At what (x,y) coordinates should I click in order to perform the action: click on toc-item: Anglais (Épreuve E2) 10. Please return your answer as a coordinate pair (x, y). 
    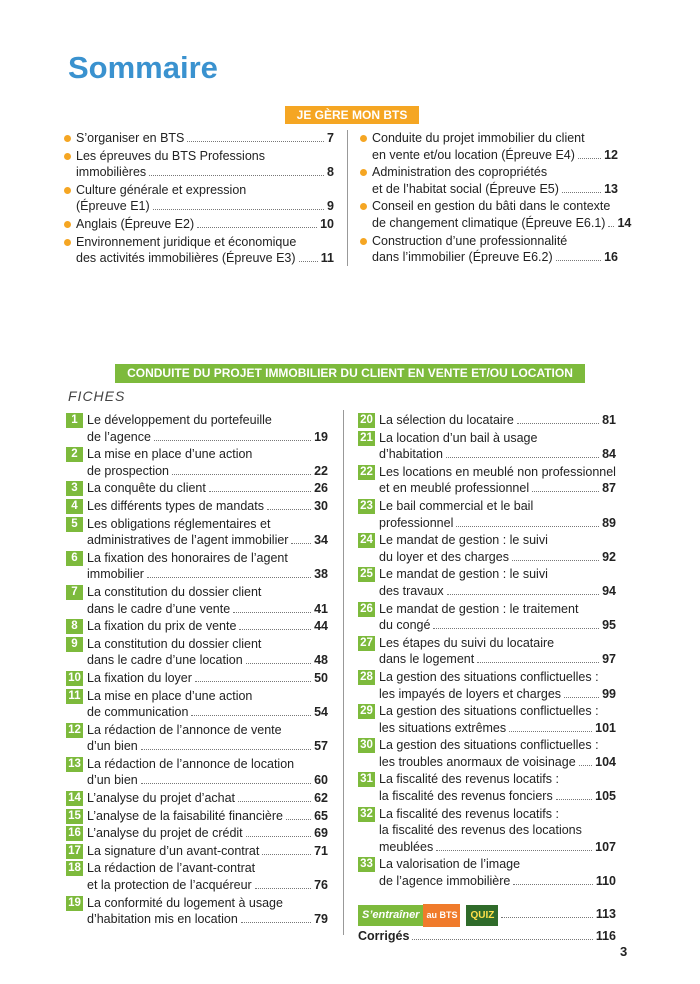
    Looking at the image, I should click on (199, 224).